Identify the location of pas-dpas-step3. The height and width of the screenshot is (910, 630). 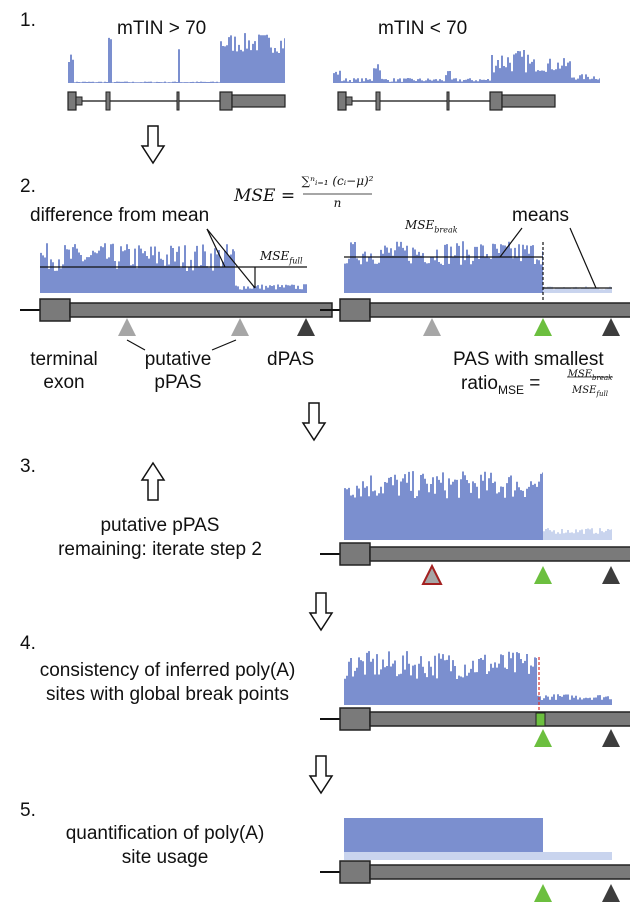
(611, 575).